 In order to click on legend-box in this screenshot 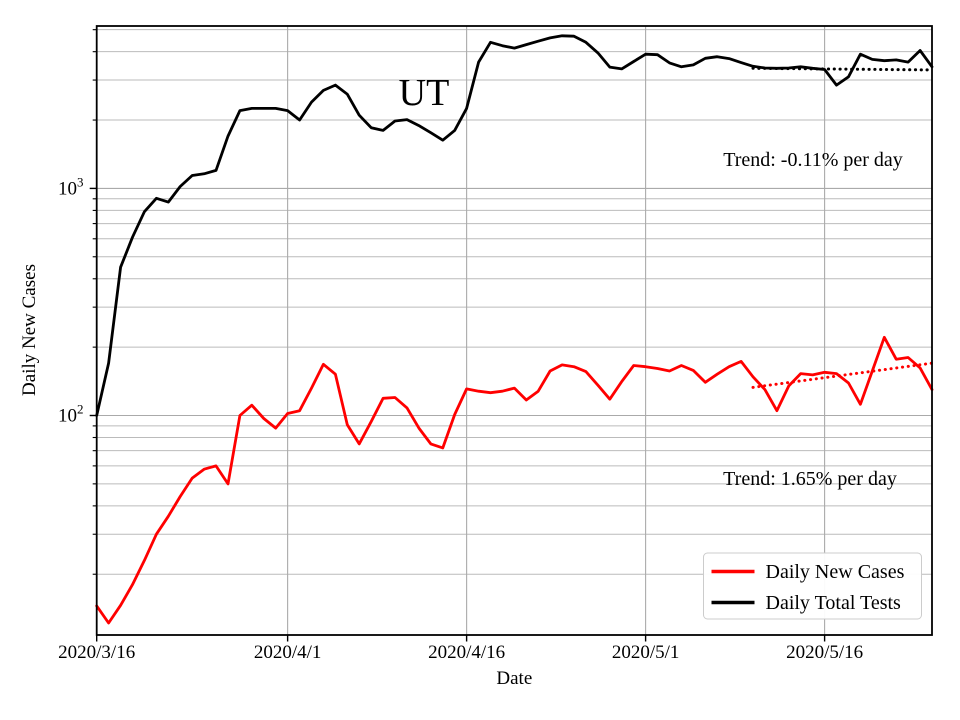, I will do `click(812, 586)`.